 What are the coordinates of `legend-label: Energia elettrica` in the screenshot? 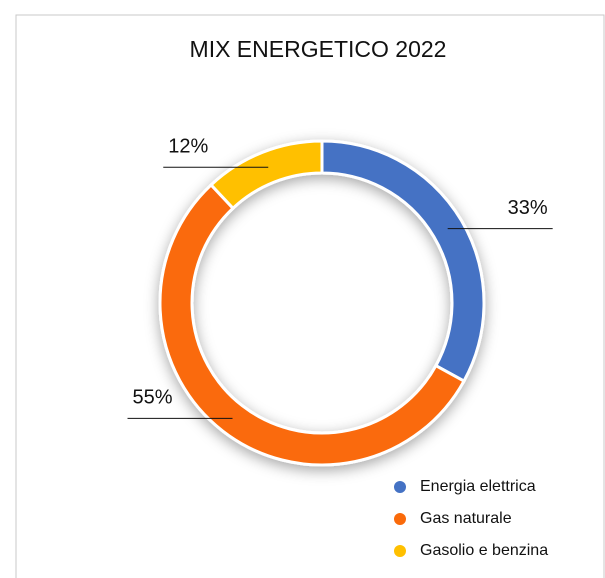 It's located at (478, 486).